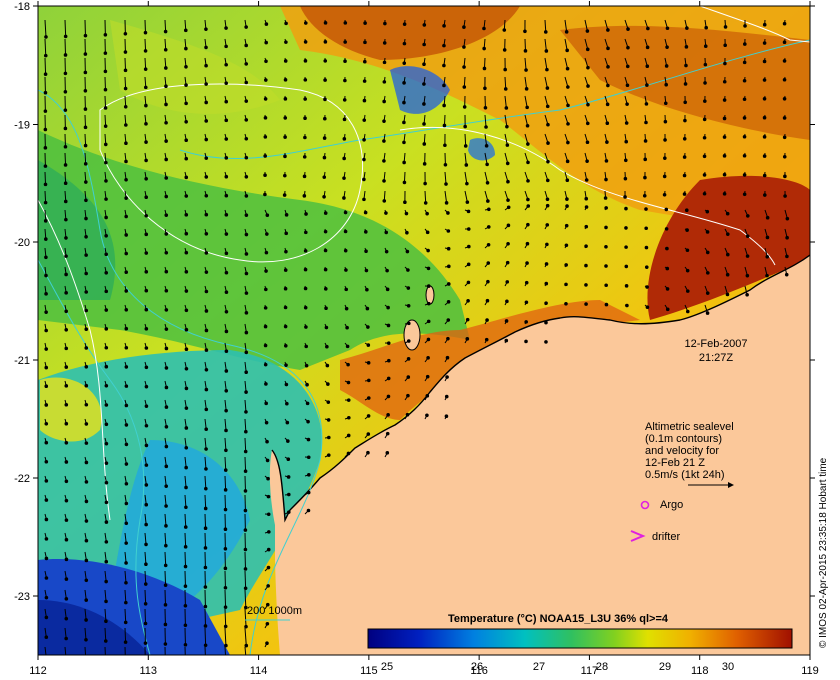 This screenshot has height=680, width=840. I want to click on lat-tick-label: -22, so click(22, 479).